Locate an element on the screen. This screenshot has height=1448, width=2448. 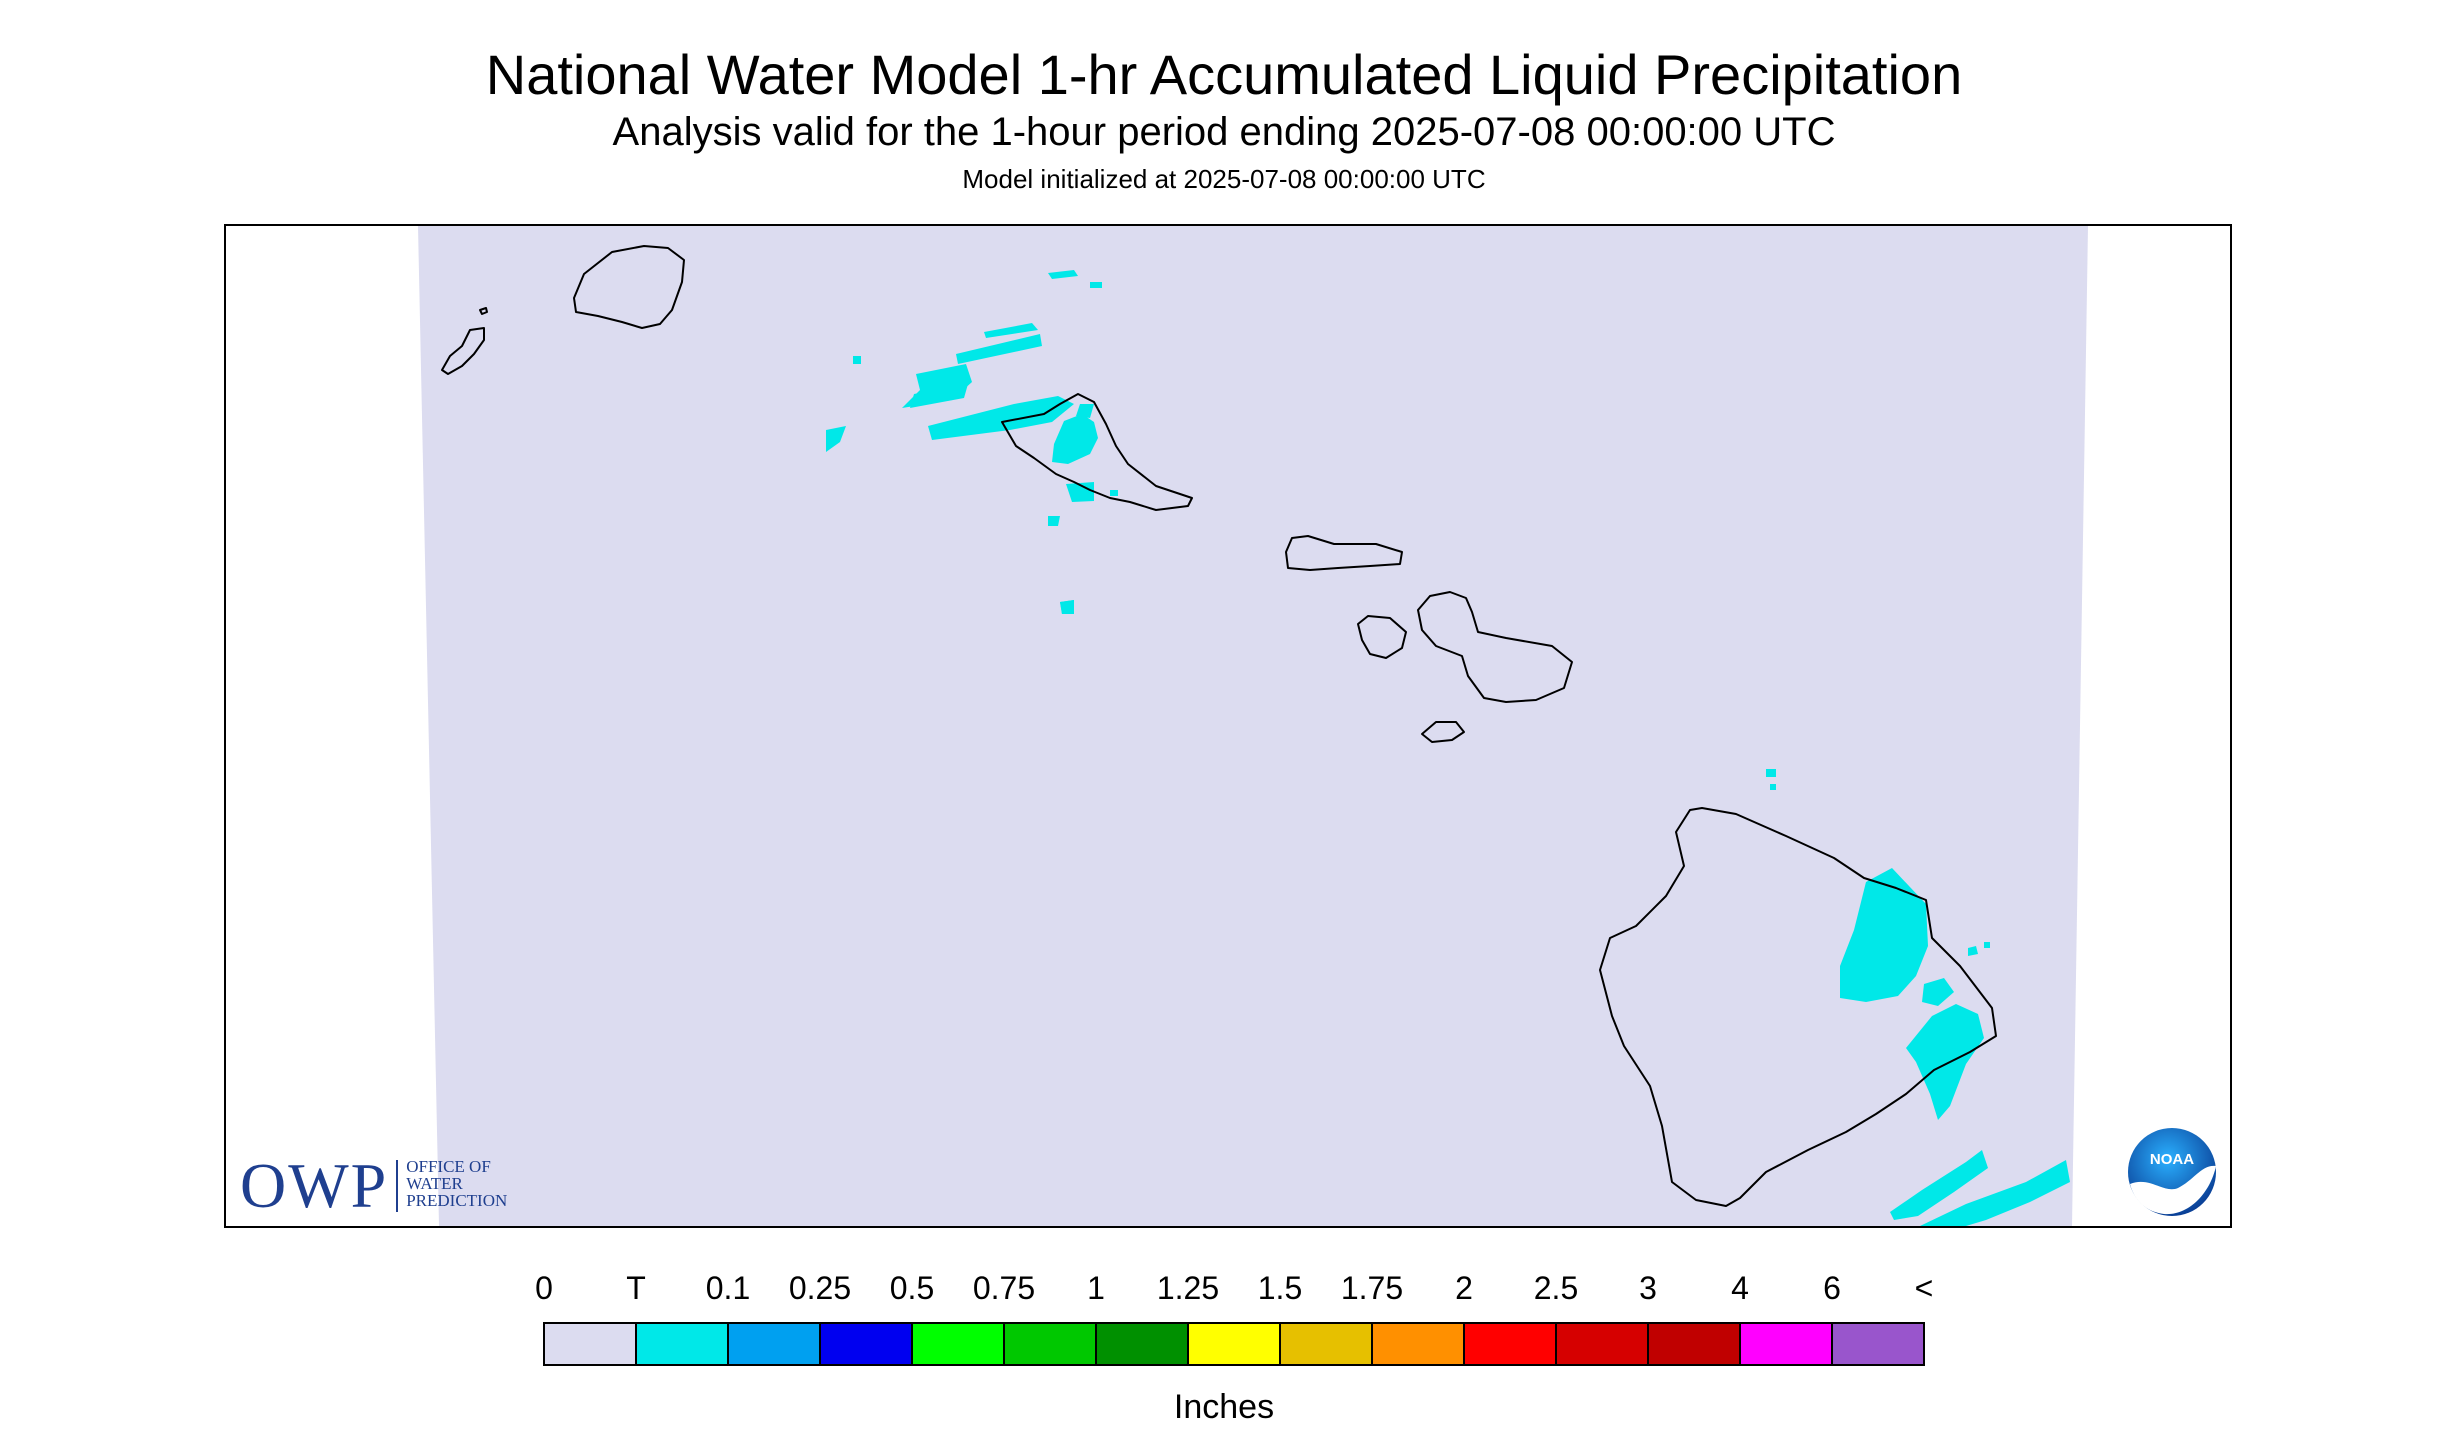
island-maui is located at coordinates (1495, 647).